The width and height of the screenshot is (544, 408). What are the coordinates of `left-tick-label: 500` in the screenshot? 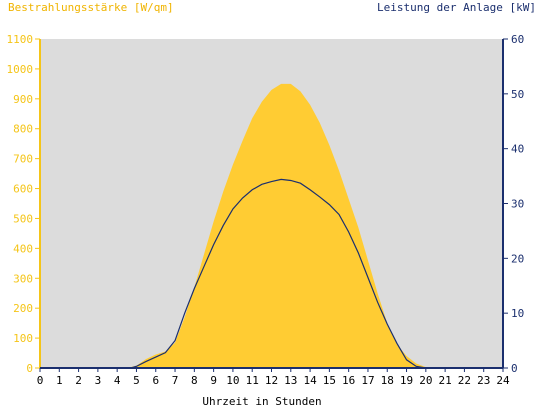 It's located at (23, 218).